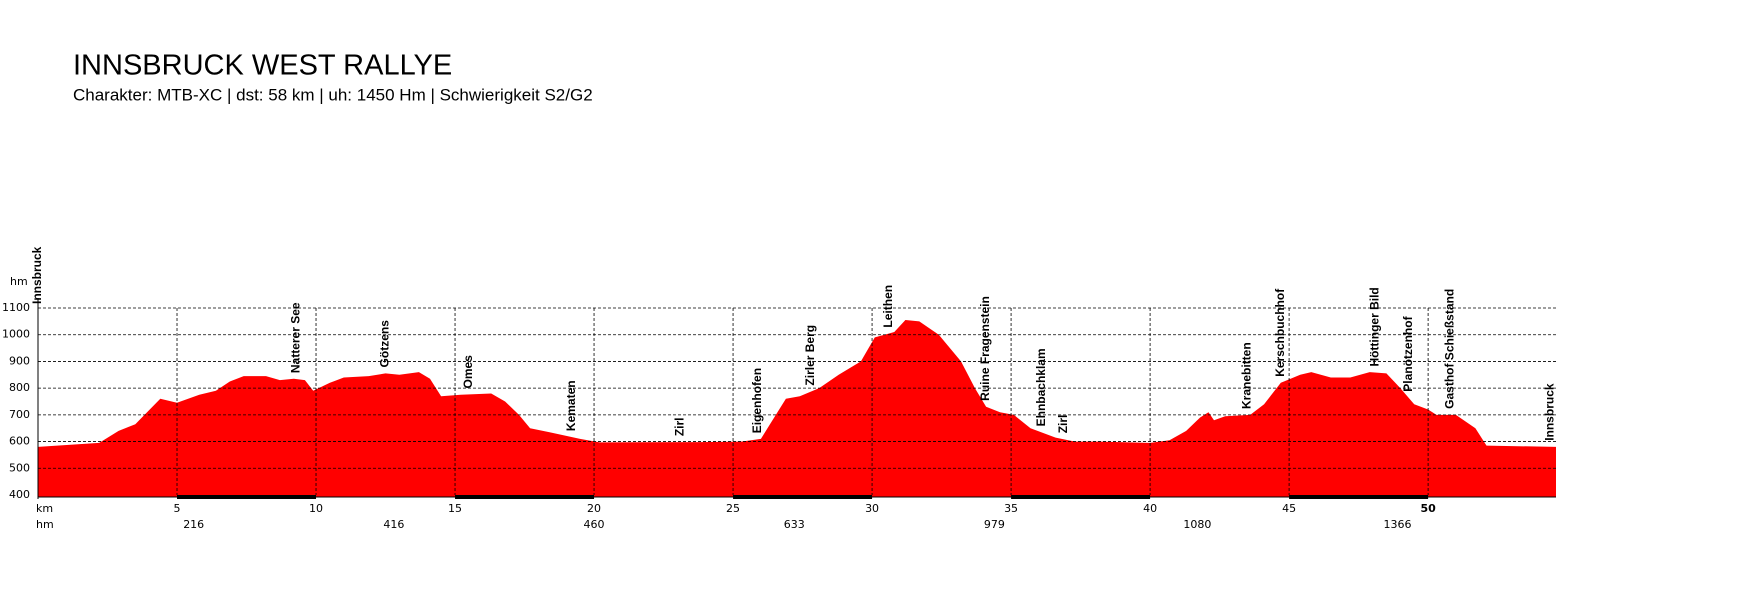  Describe the element at coordinates (455, 508) in the screenshot. I see `x-tick-label: 15` at that location.